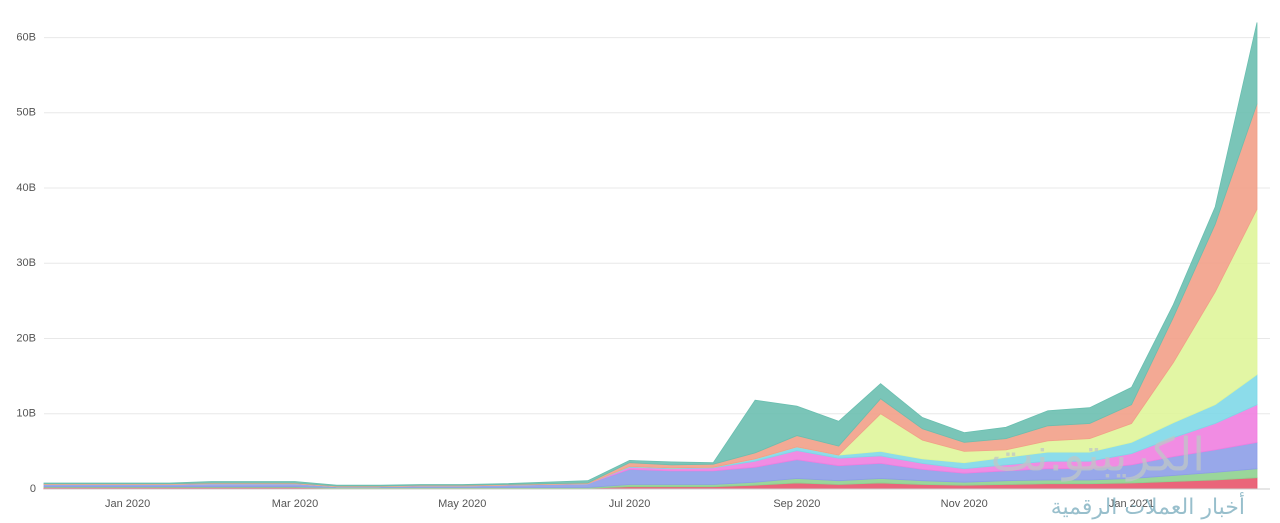 Image resolution: width=1280 pixels, height=523 pixels. I want to click on x-tick-label: Sep 2020, so click(796, 504).